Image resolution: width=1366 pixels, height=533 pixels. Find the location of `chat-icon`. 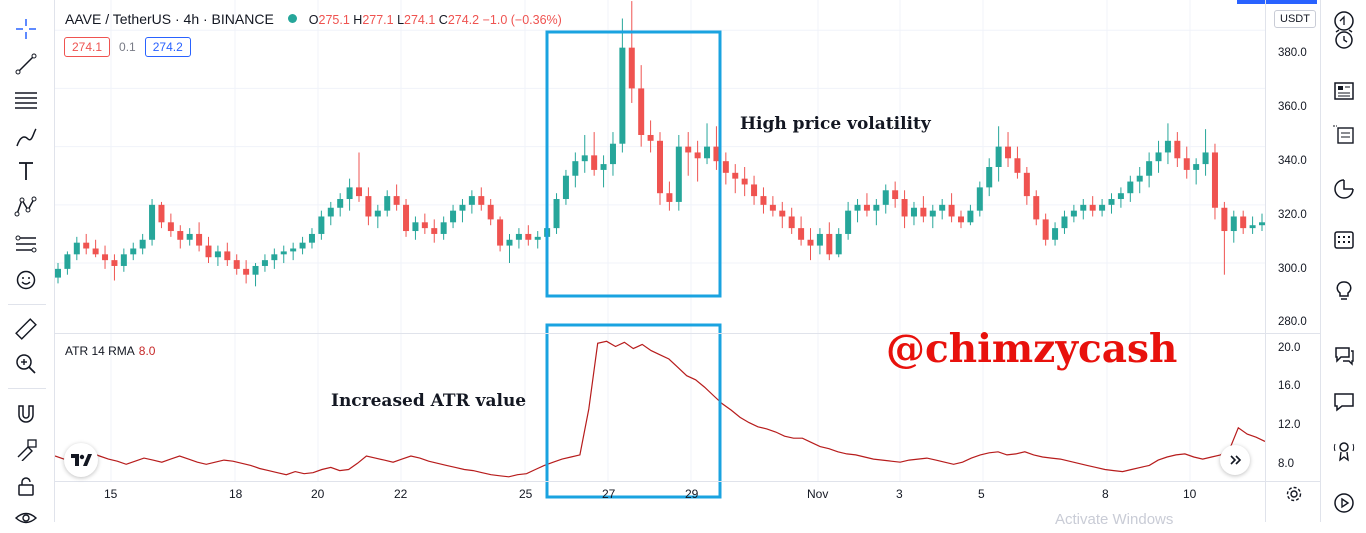

chat-icon is located at coordinates (1344, 355).